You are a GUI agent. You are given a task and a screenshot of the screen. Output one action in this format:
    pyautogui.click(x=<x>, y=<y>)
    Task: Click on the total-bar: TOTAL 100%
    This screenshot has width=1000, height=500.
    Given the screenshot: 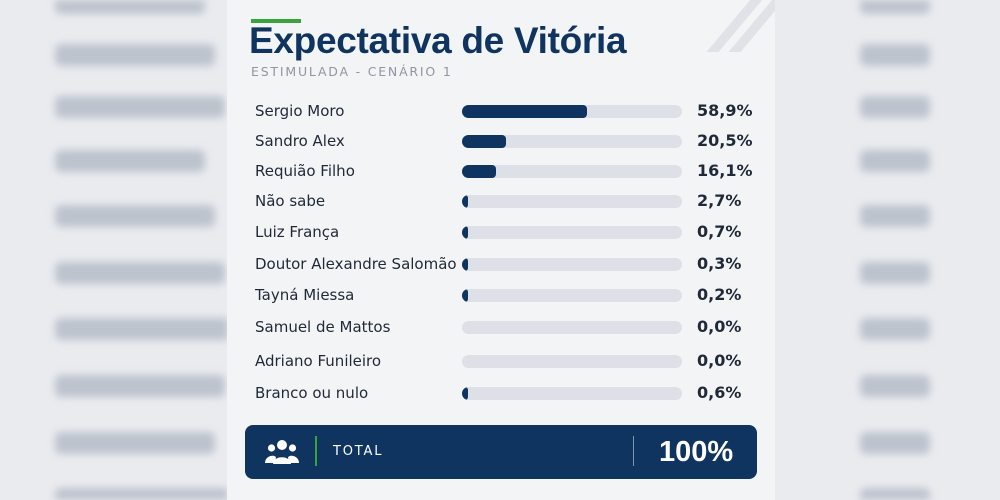 What is the action you would take?
    pyautogui.click(x=501, y=452)
    